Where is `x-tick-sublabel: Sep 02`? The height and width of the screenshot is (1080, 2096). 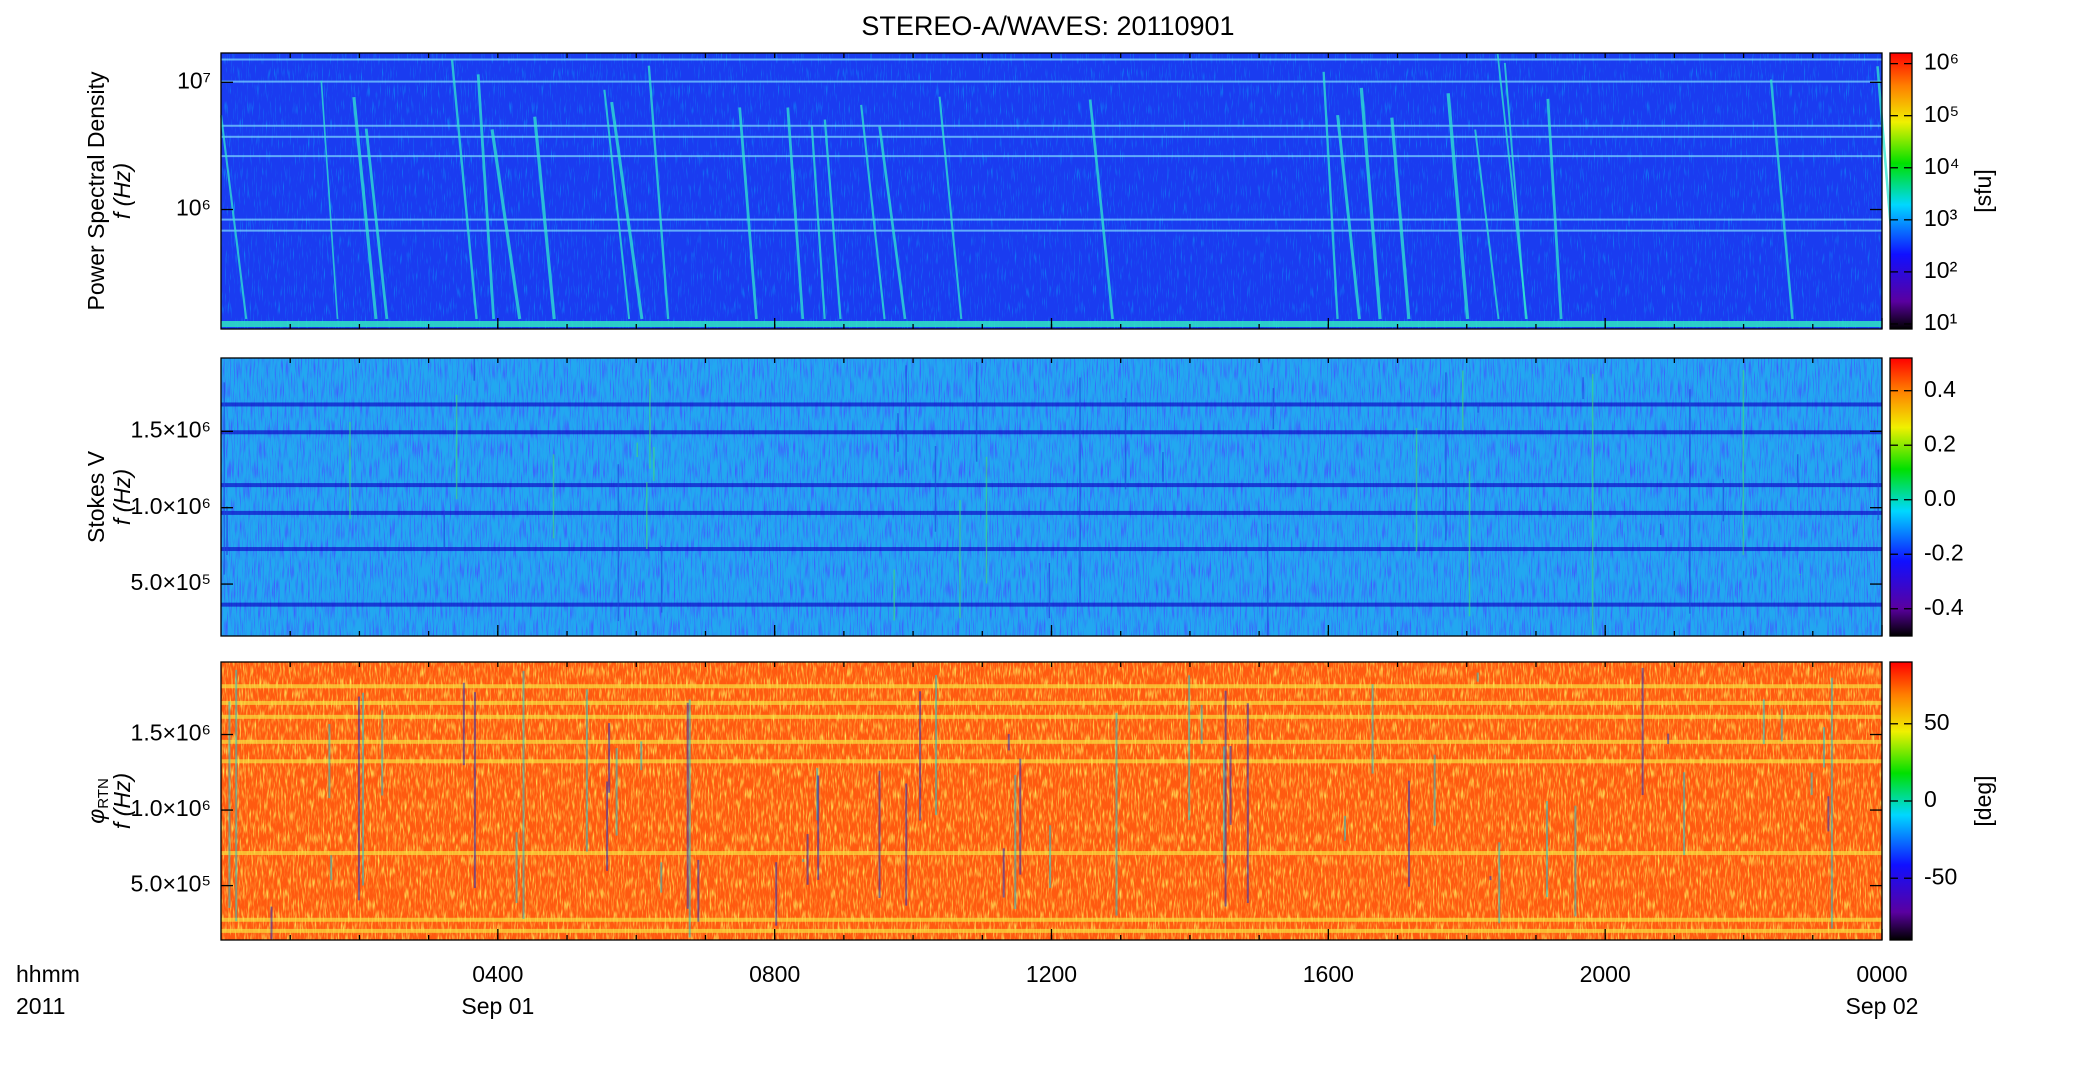 x-tick-sublabel: Sep 02 is located at coordinates (1882, 1006).